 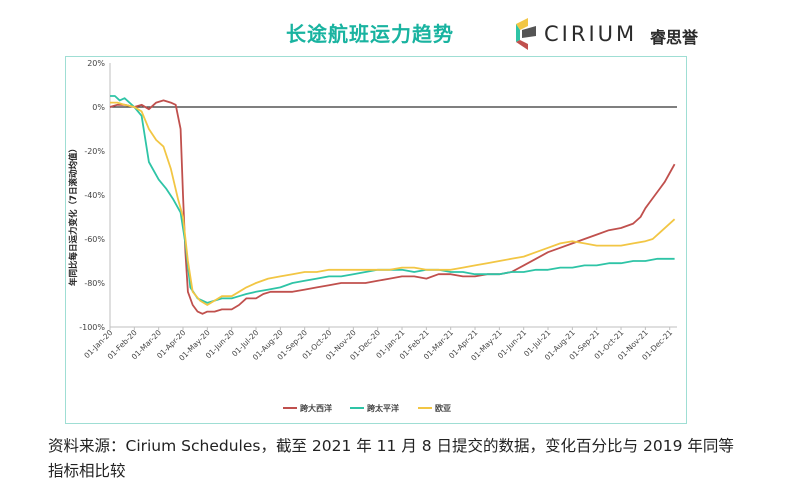 What do you see at coordinates (98, 107) in the screenshot?
I see `y-tick-label: 0%` at bounding box center [98, 107].